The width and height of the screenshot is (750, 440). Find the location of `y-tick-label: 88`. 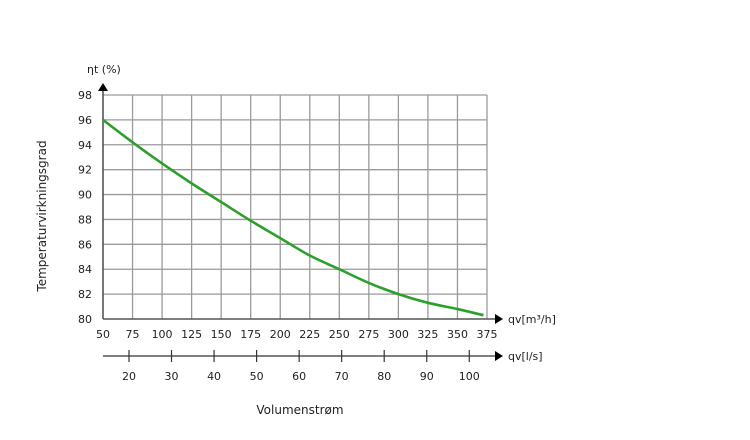

y-tick-label: 88 is located at coordinates (85, 219).